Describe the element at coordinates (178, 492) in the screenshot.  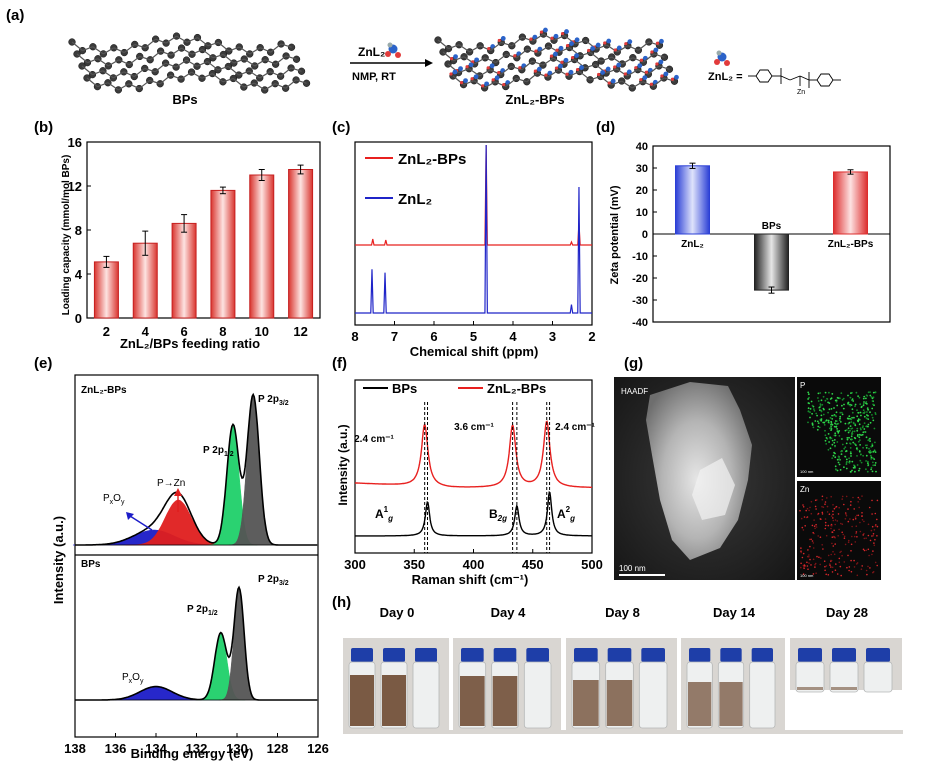
I see `pzn-arrow-head` at that location.